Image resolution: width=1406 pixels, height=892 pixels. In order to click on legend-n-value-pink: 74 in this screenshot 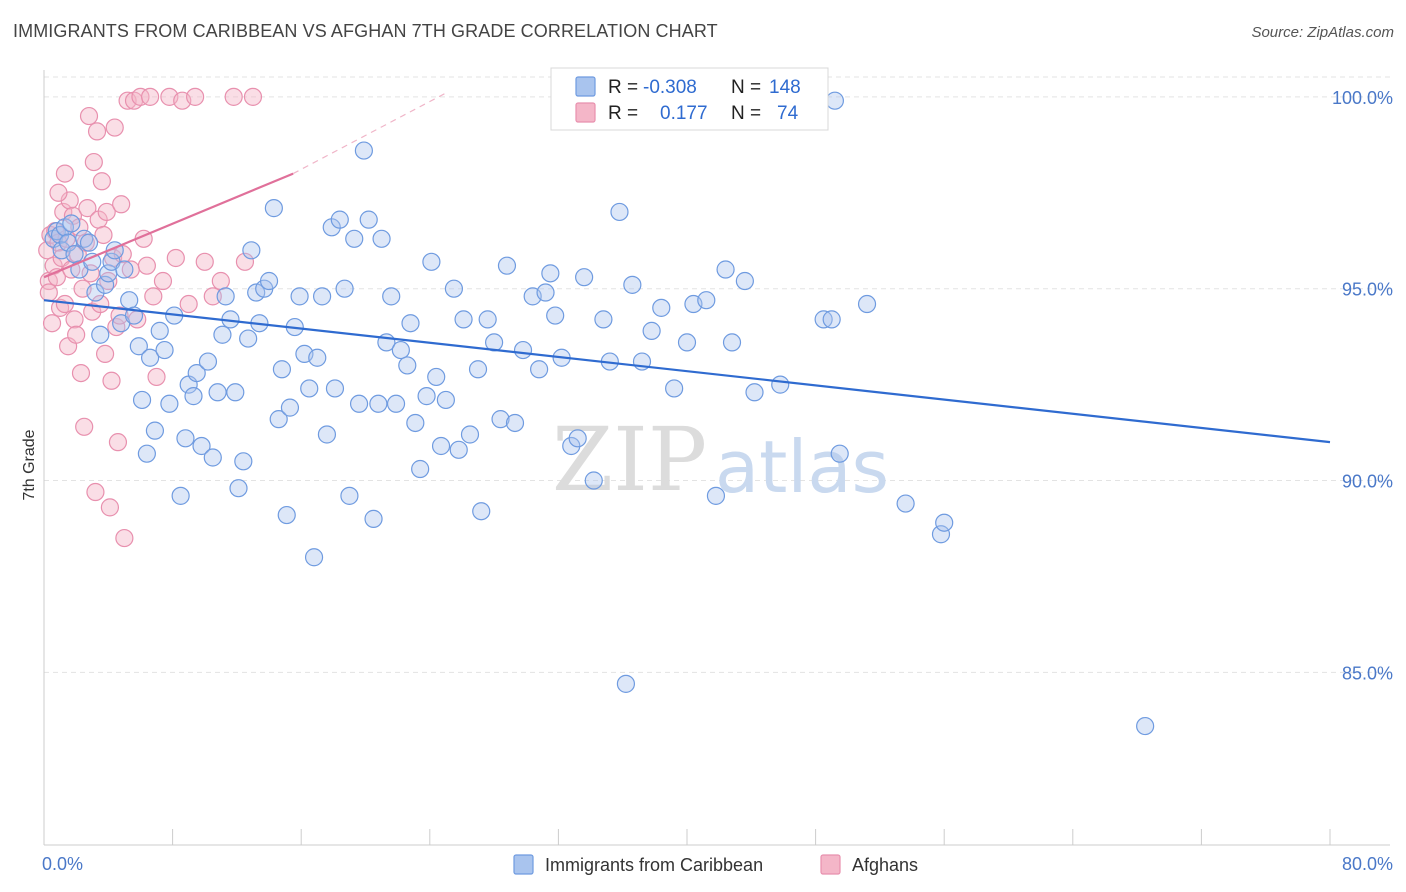, I will do `click(788, 113)`.